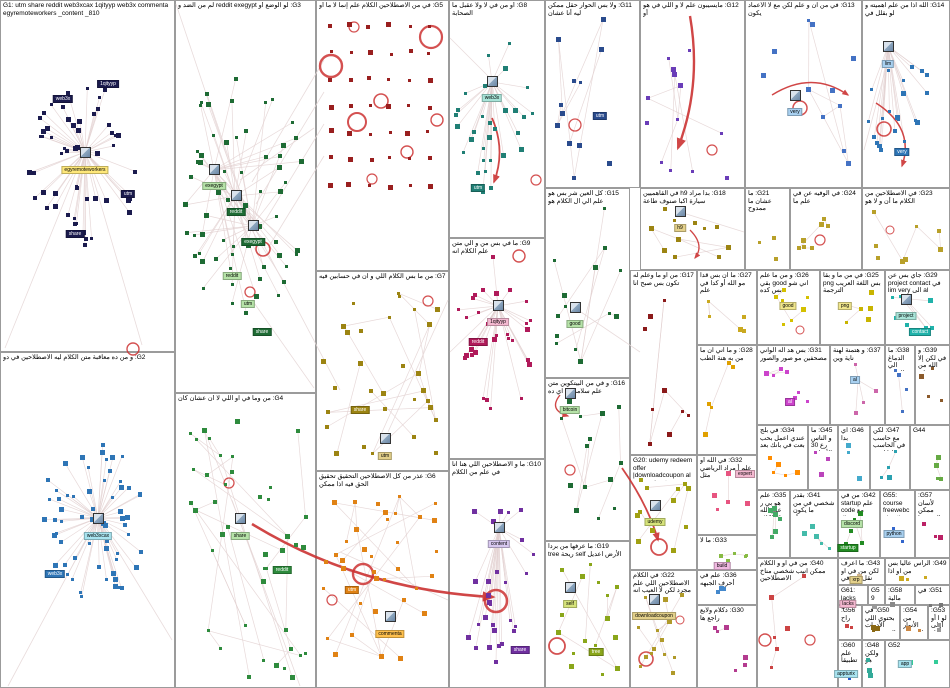 This screenshot has height=688, width=950. I want to click on node-label: discord, so click(852, 524).